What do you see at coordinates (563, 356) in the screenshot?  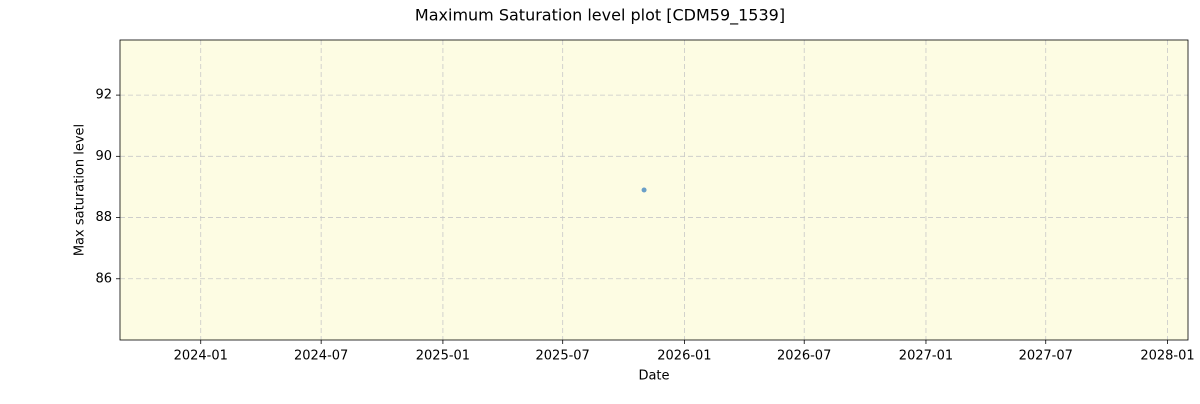 I see `x-tick-label: 2025-07` at bounding box center [563, 356].